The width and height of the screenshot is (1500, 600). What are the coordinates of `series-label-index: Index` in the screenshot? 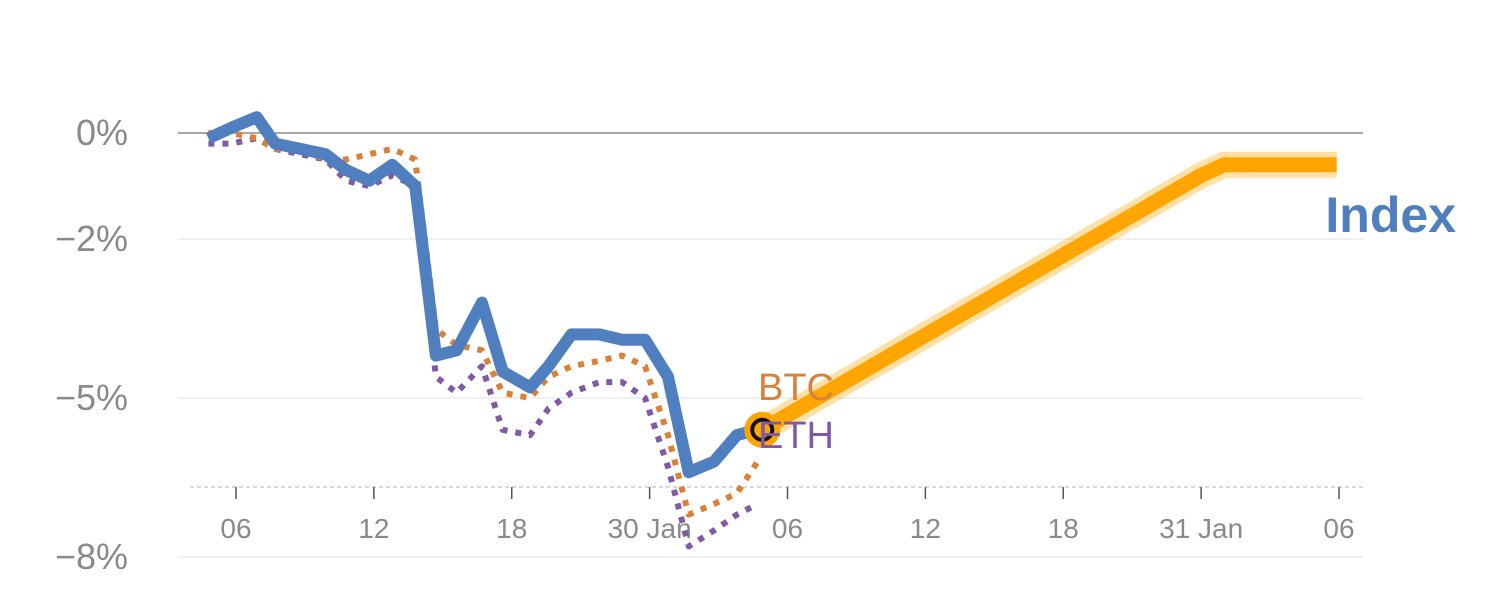 It's located at (1390, 215).